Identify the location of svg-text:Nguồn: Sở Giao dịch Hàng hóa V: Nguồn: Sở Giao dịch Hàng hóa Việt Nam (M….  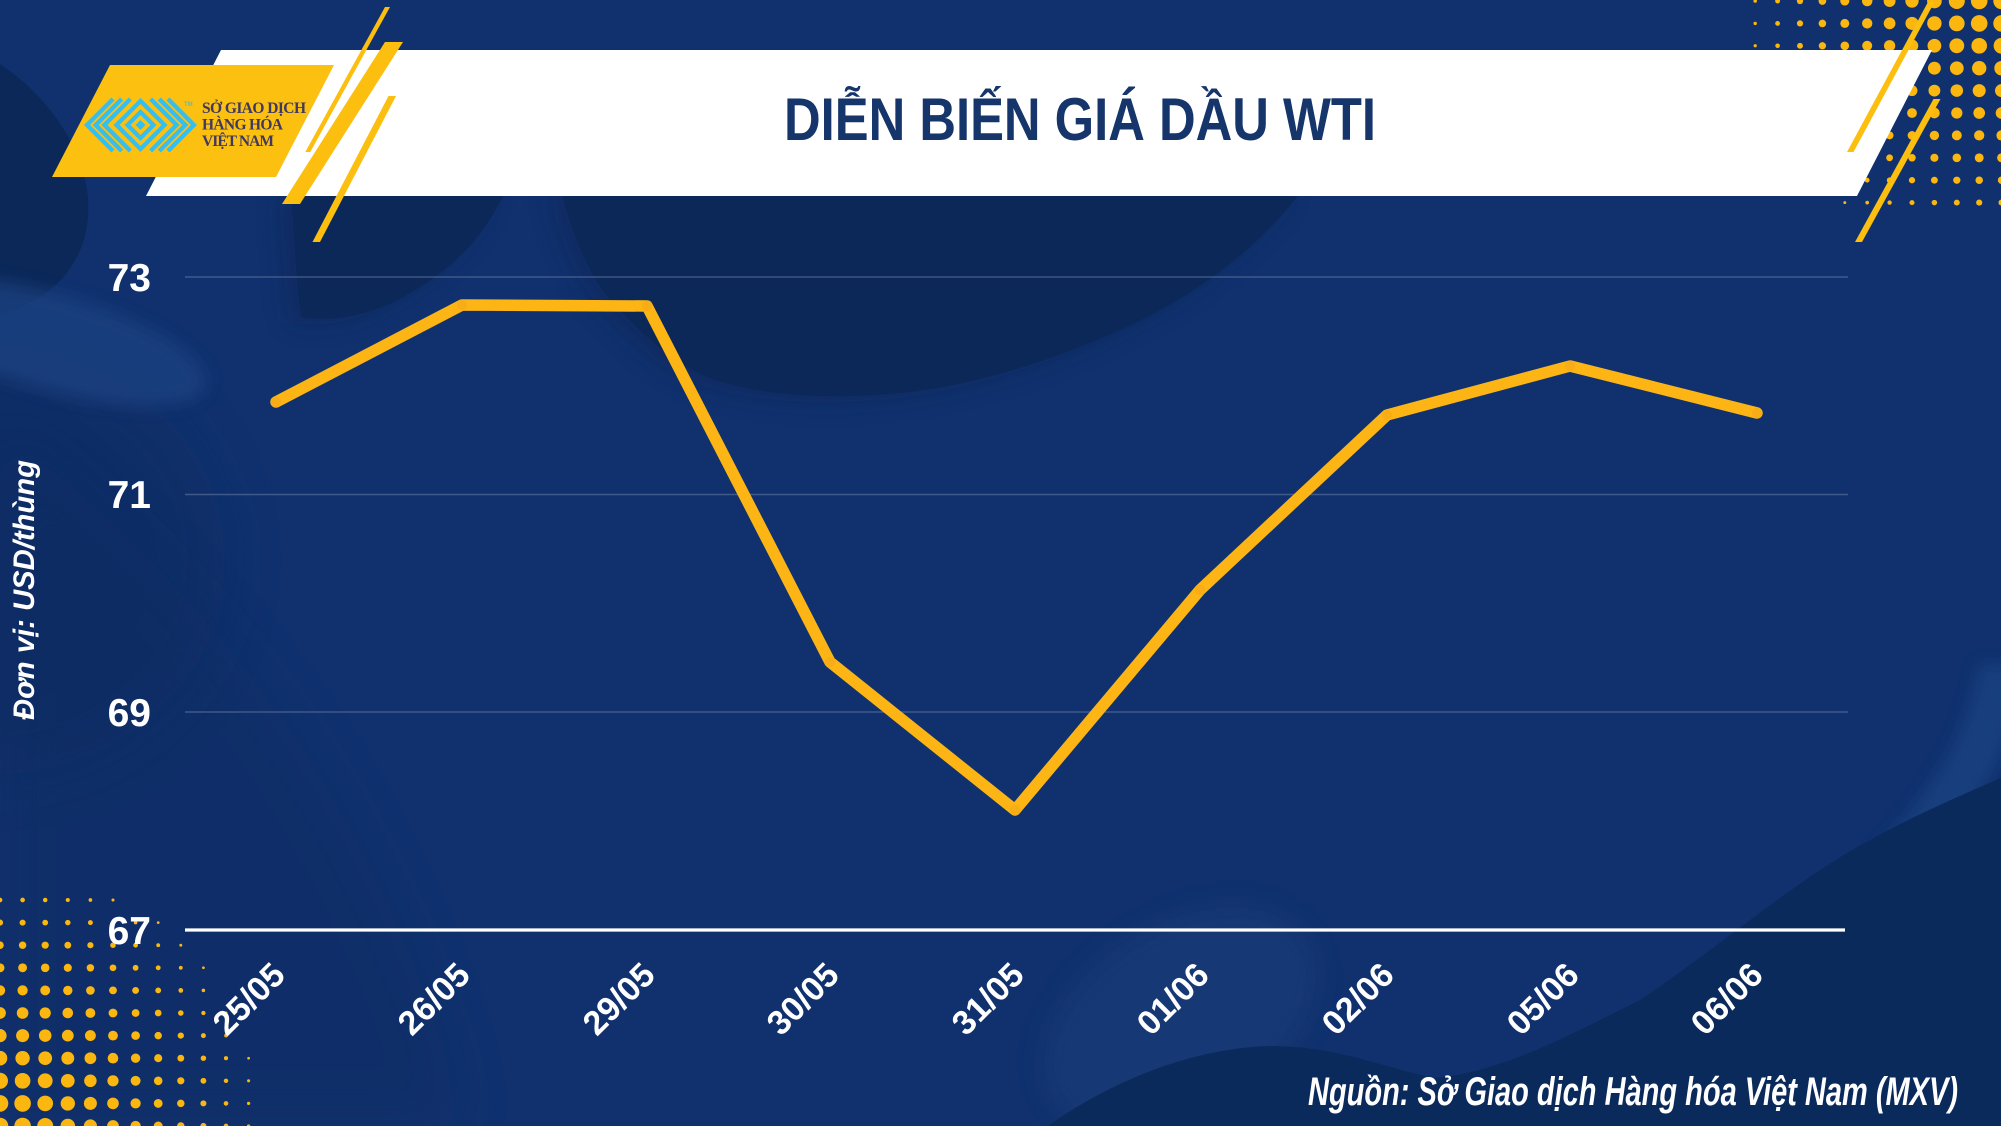
(1633, 1092).